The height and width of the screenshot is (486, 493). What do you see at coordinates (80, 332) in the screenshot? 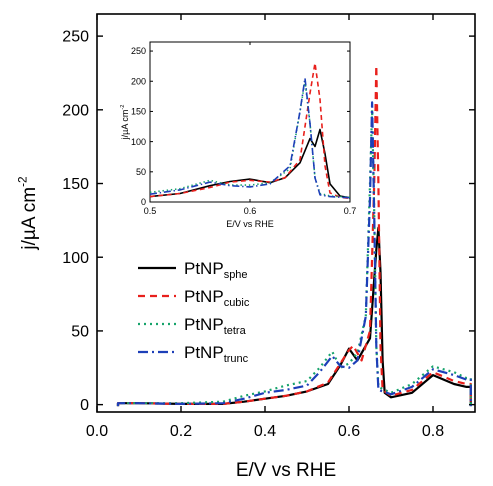
I see `main-y-tick-label: 50` at bounding box center [80, 332].